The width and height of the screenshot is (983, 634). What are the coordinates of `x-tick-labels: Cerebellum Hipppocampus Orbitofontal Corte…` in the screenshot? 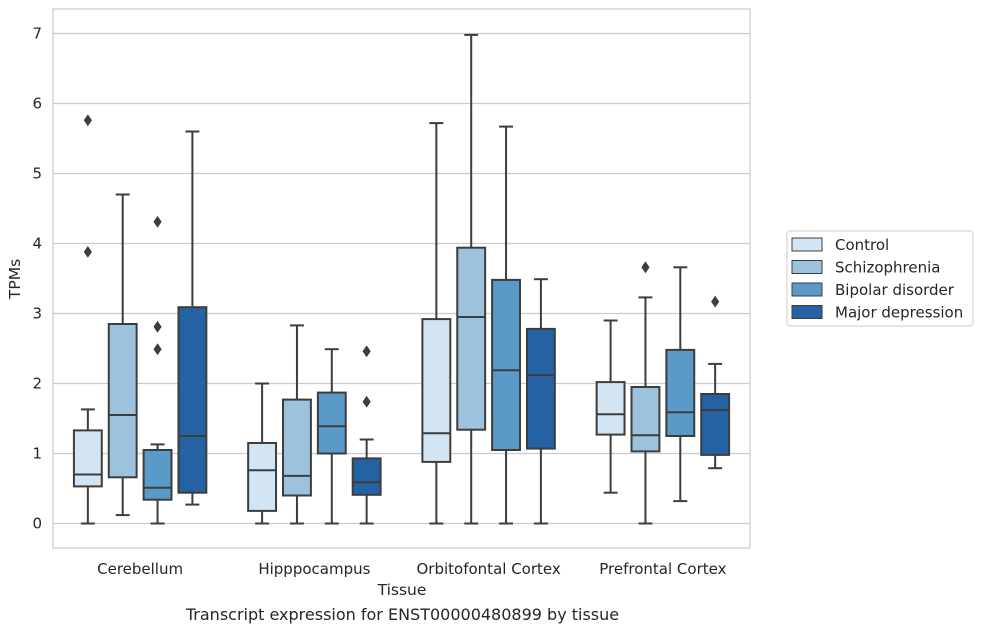 It's located at (411, 569).